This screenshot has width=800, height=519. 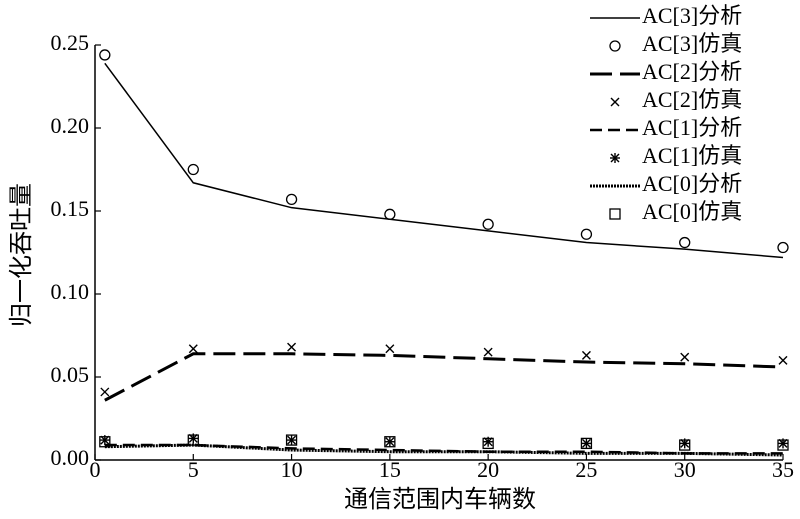 What do you see at coordinates (692, 155) in the screenshot?
I see `legend-label: AC[1]仿真` at bounding box center [692, 155].